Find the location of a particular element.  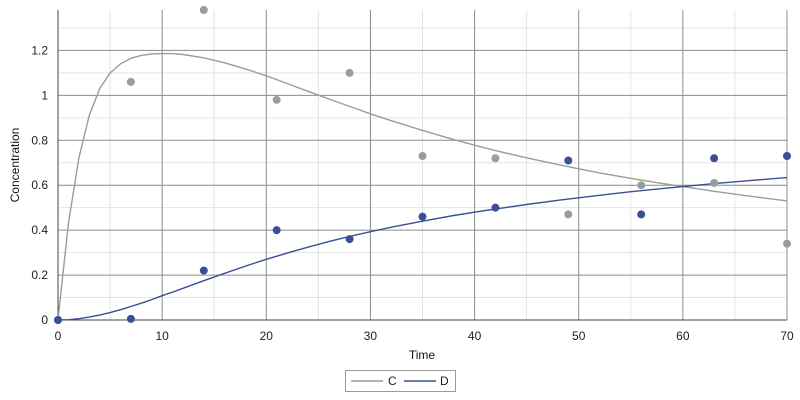

x-tick-label: 70 is located at coordinates (787, 336).